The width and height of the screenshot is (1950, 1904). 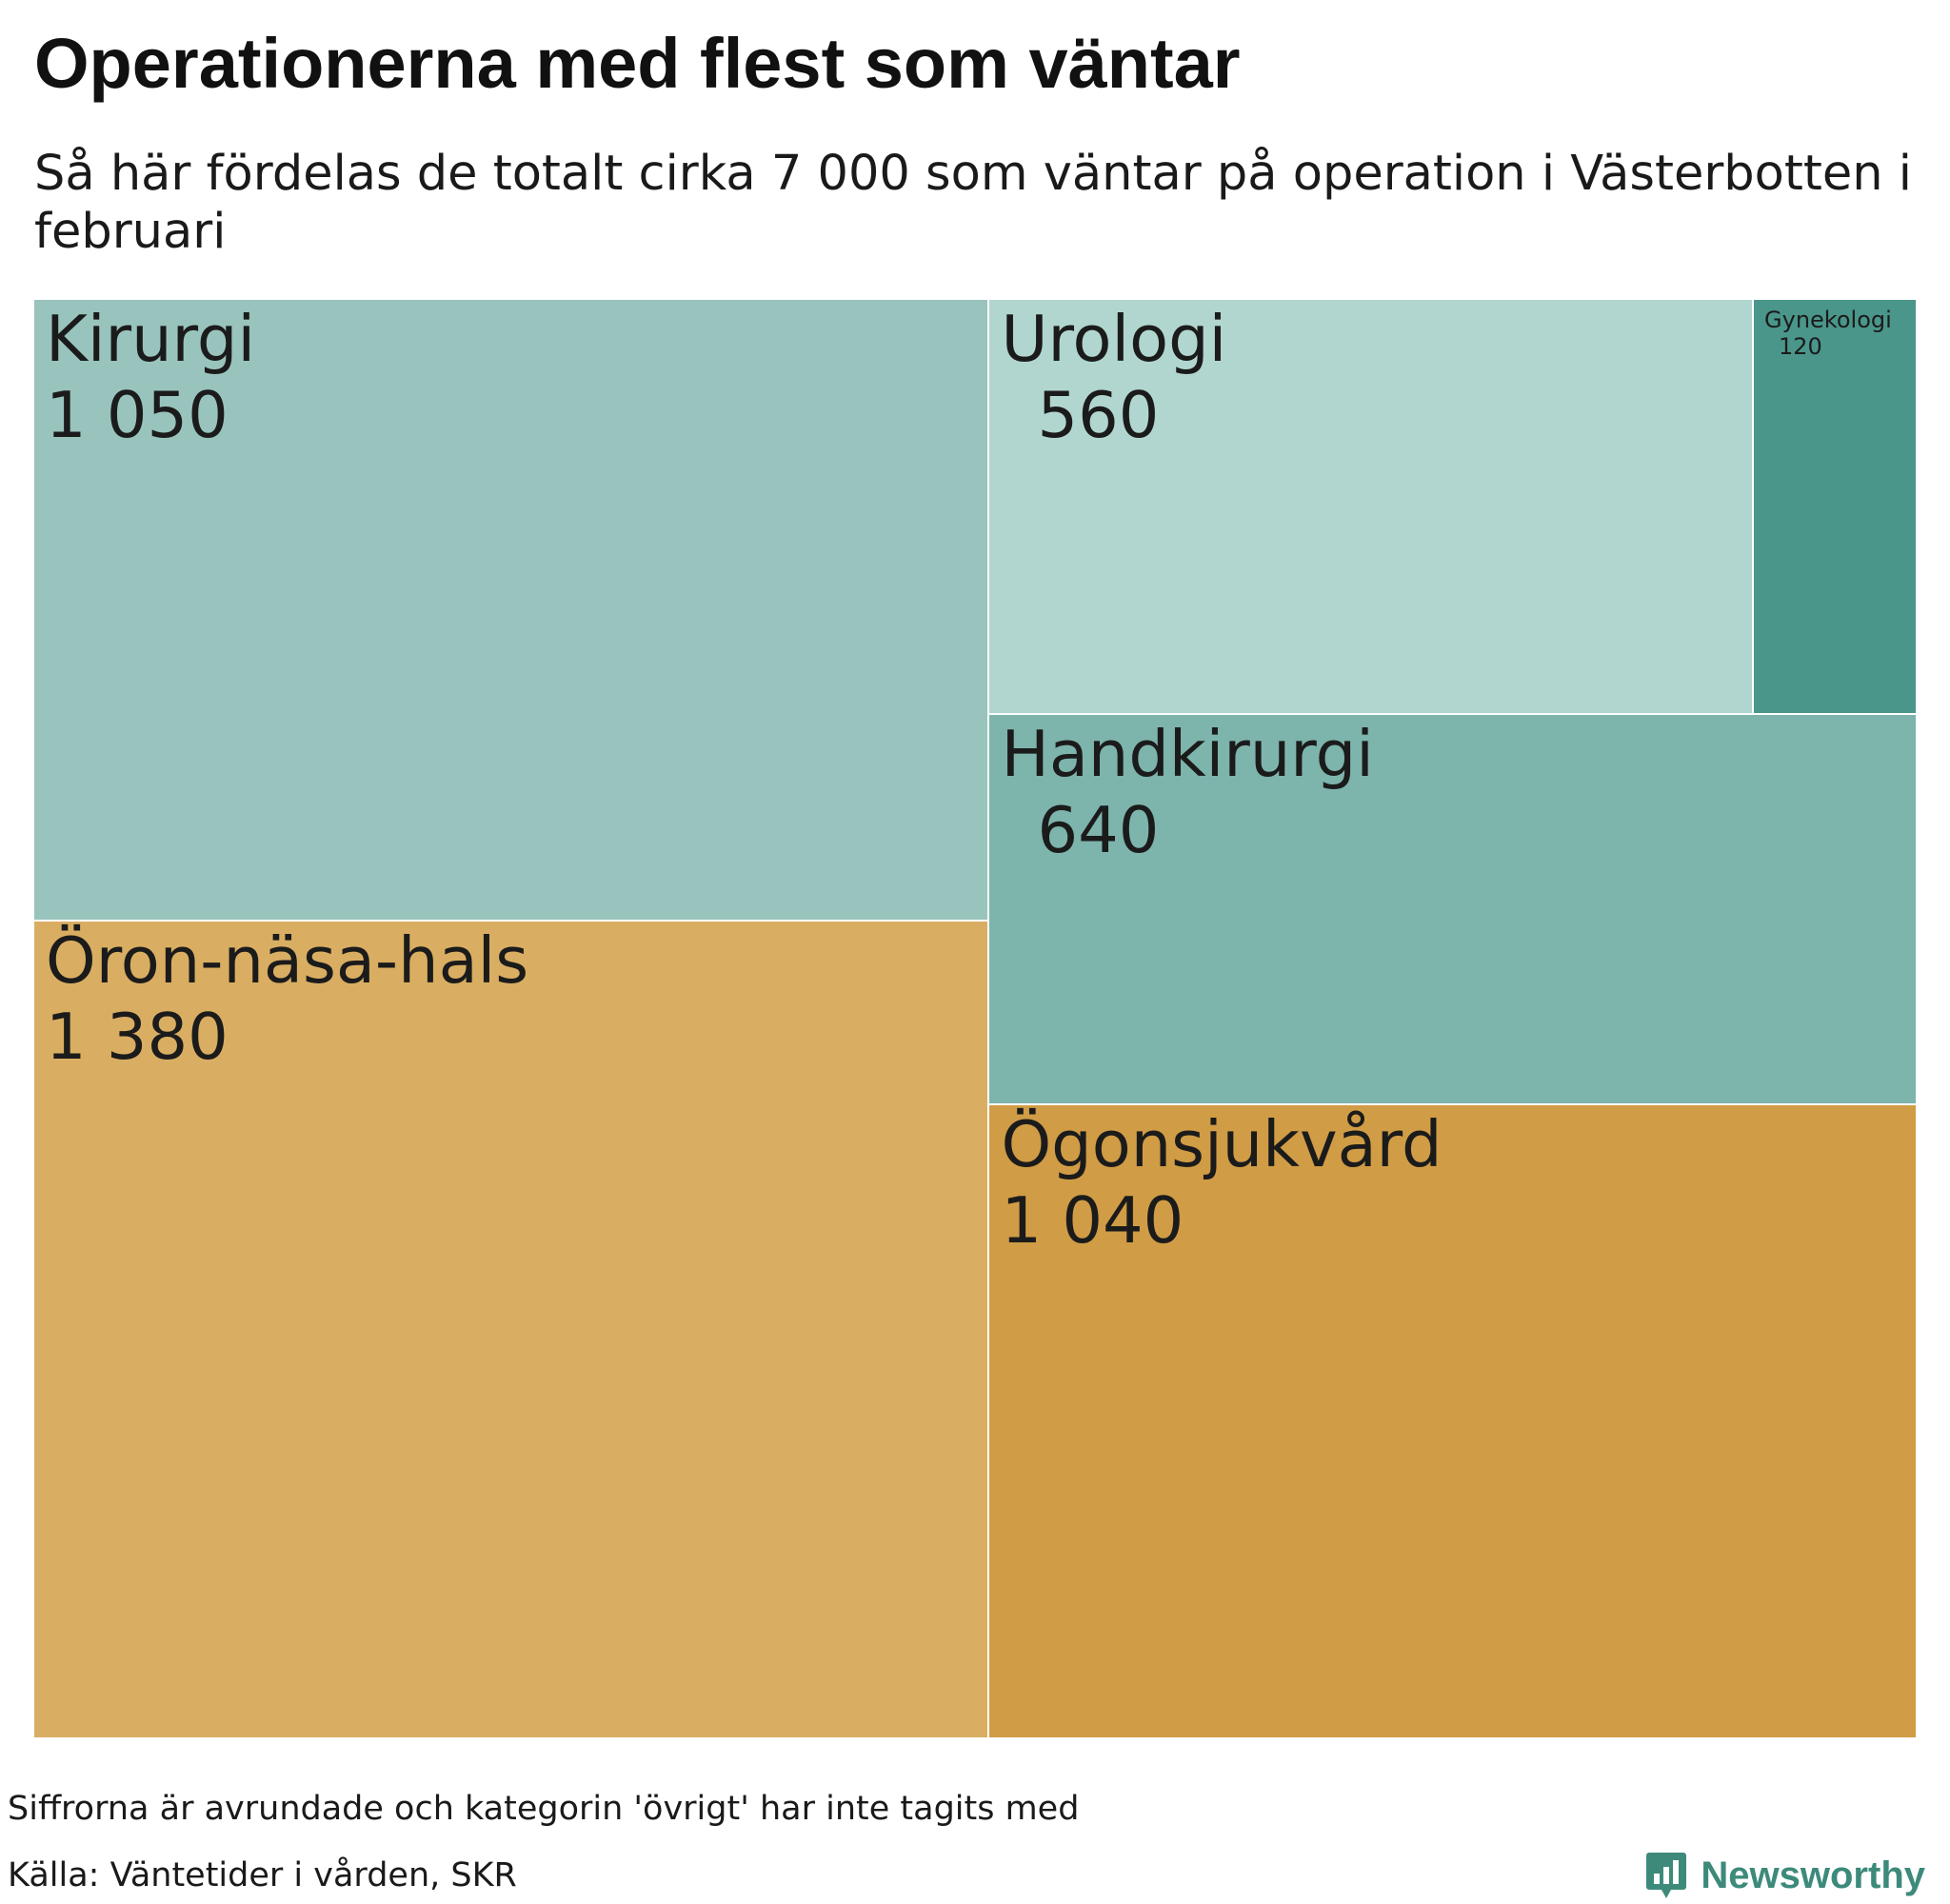 What do you see at coordinates (1452, 908) in the screenshot?
I see `tile-handkirurgi: Handkirurgi 640` at bounding box center [1452, 908].